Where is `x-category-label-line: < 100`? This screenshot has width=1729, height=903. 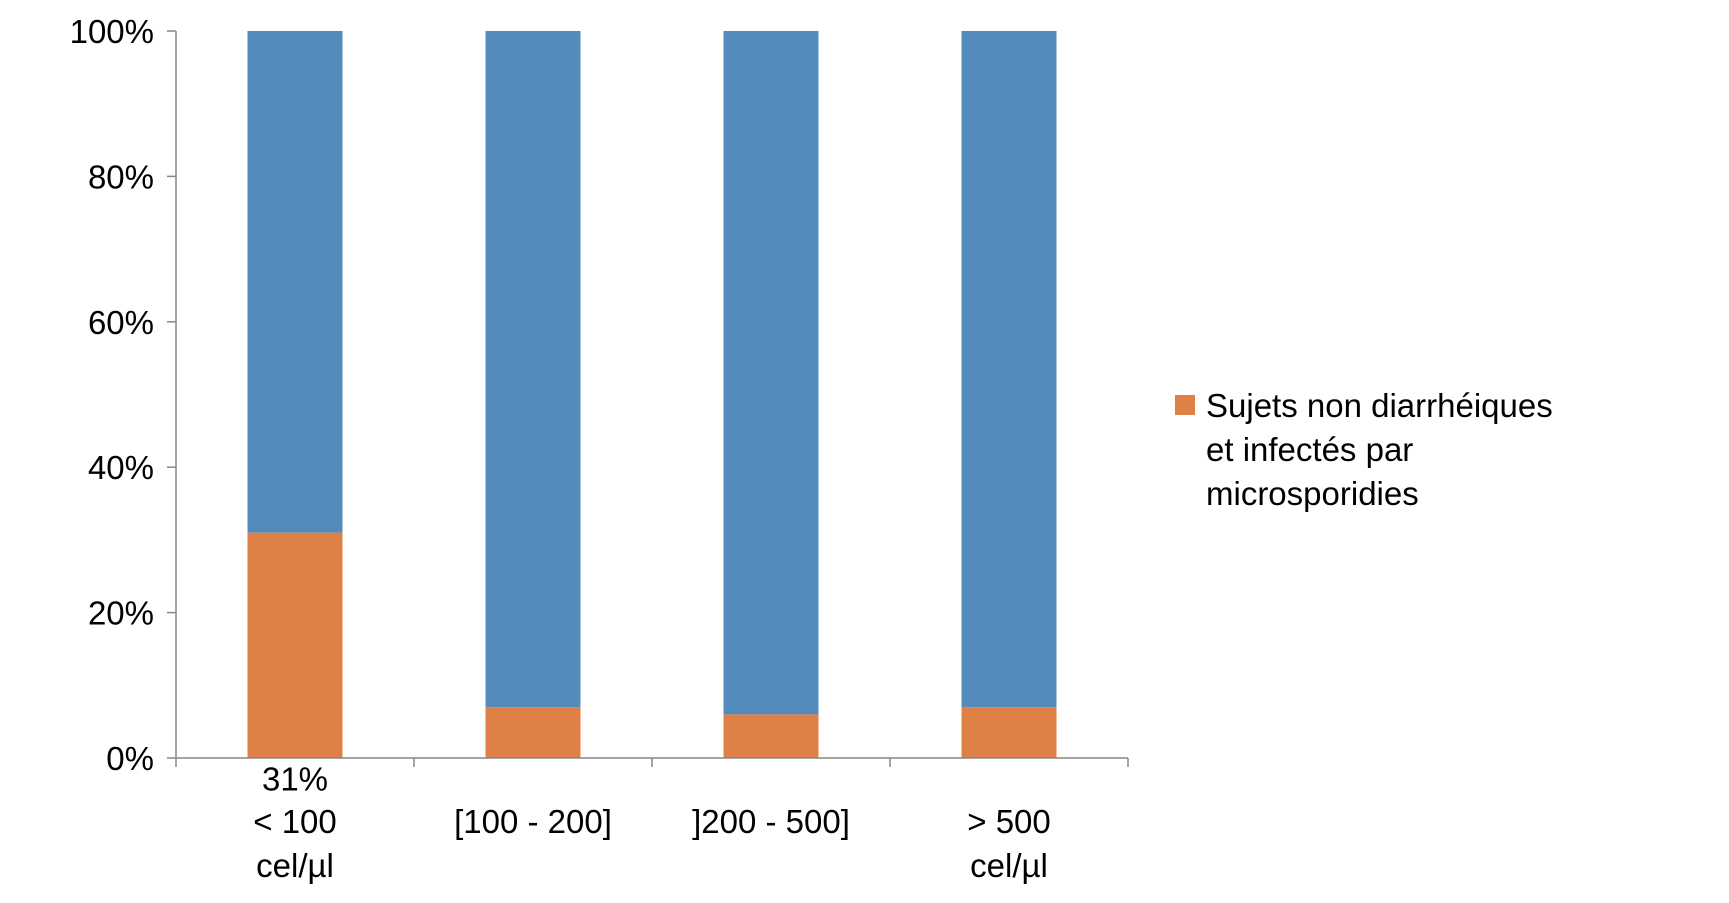
x-category-label-line: < 100 is located at coordinates (295, 821).